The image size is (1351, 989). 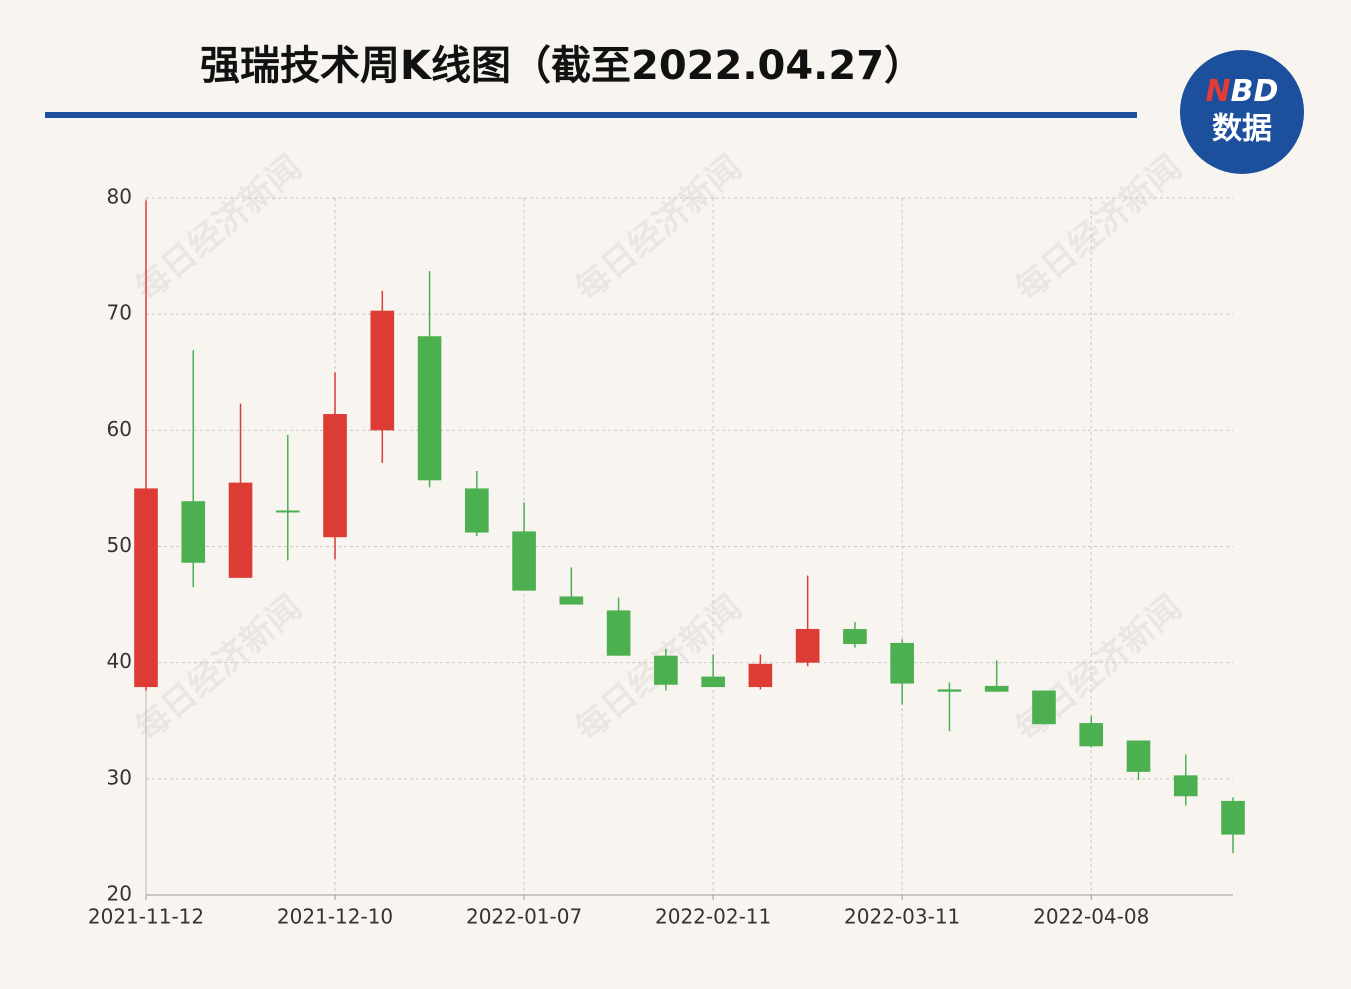 What do you see at coordinates (524, 917) in the screenshot?
I see `x-tick-label: 2022-01-07` at bounding box center [524, 917].